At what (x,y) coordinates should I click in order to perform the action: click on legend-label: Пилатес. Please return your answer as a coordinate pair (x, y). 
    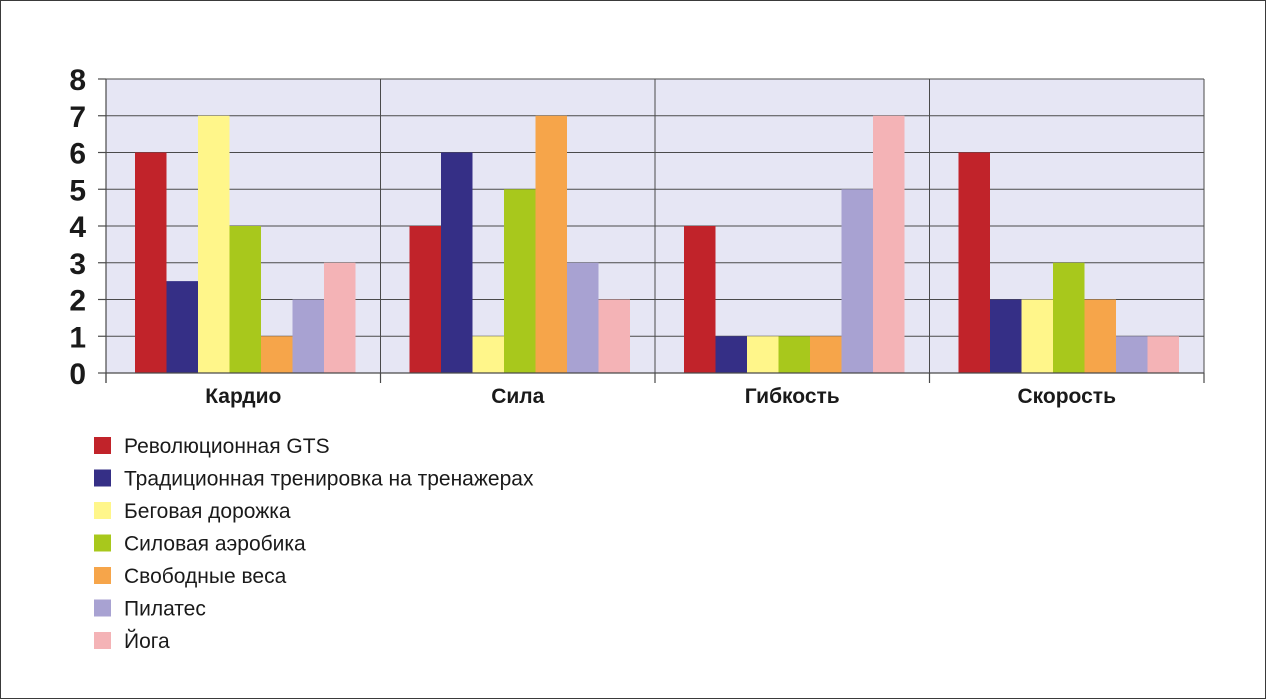
    Looking at the image, I should click on (165, 609).